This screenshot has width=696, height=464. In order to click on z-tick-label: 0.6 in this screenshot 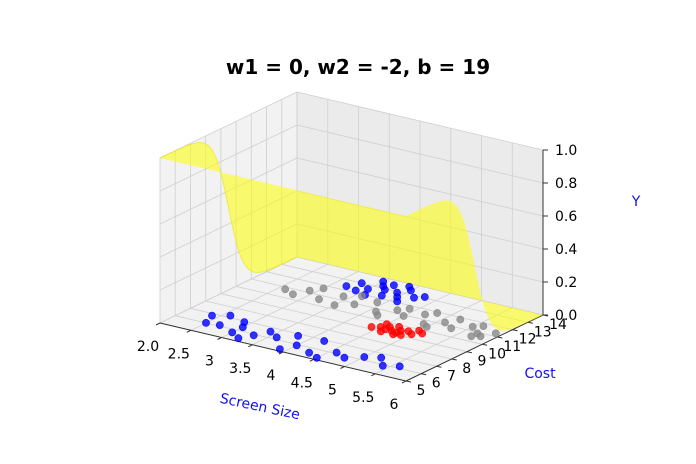, I will do `click(566, 217)`.